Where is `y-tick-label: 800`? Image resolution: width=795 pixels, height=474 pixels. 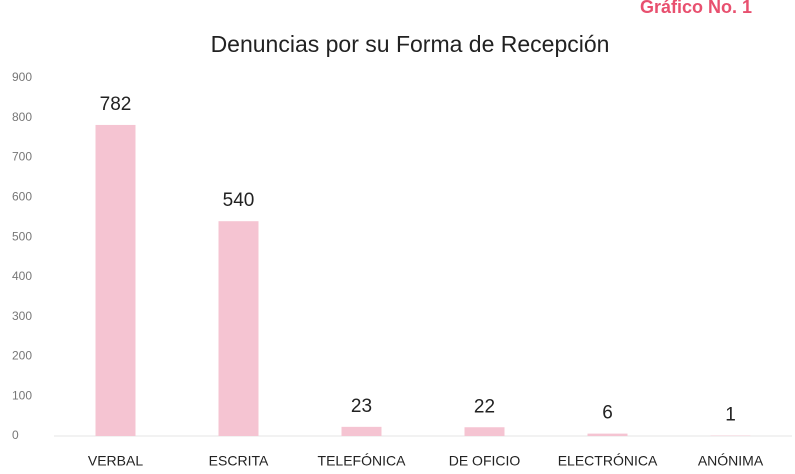
y-tick-label: 800 is located at coordinates (22, 117).